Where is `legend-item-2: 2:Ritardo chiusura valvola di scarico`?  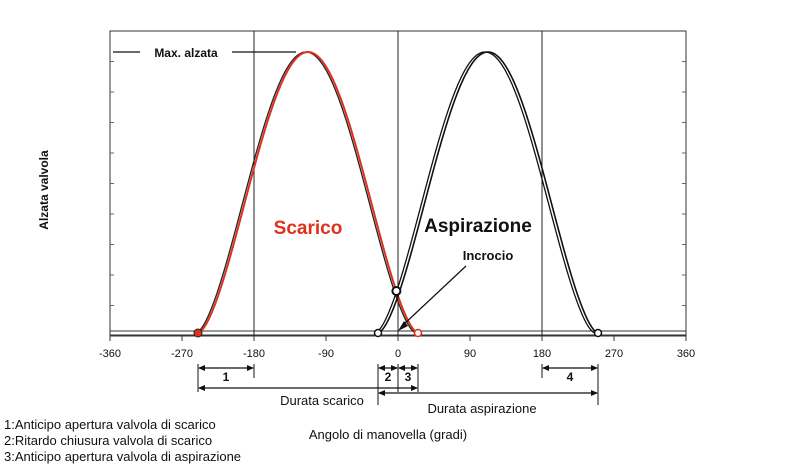
legend-item-2: 2:Ritardo chiusura valvola di scarico is located at coordinates (108, 440).